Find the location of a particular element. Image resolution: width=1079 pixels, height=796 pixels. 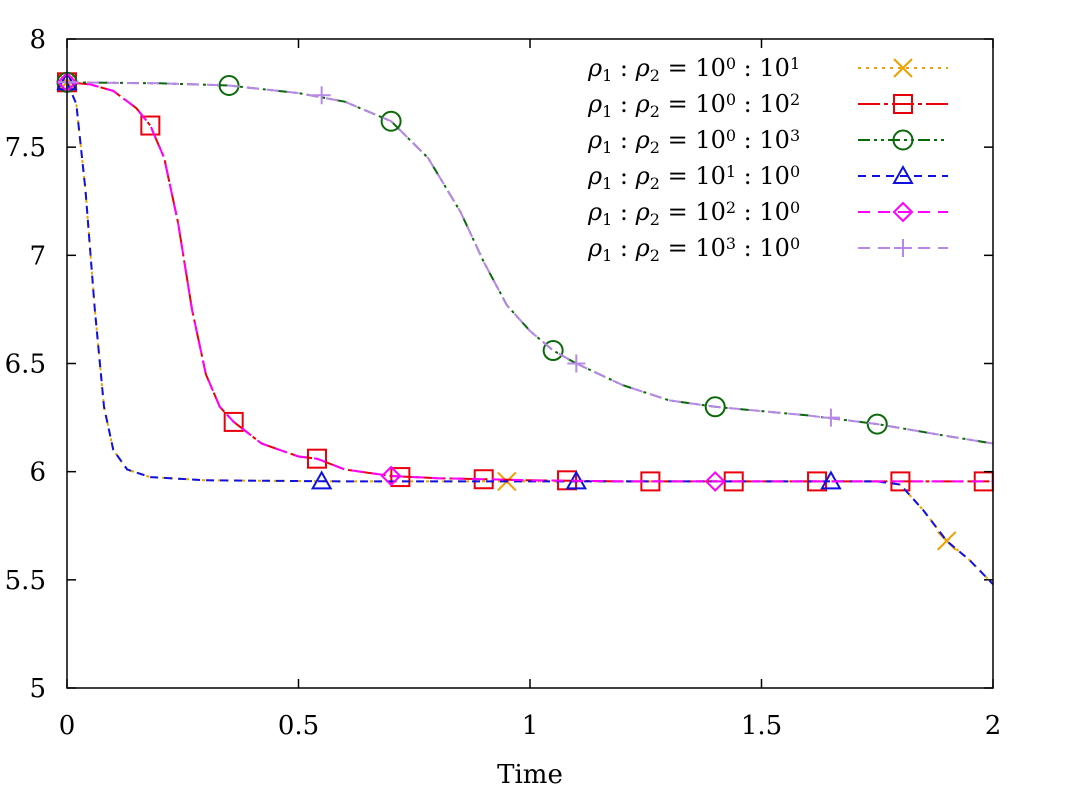

x-tick-label: 0.5 is located at coordinates (298, 726).